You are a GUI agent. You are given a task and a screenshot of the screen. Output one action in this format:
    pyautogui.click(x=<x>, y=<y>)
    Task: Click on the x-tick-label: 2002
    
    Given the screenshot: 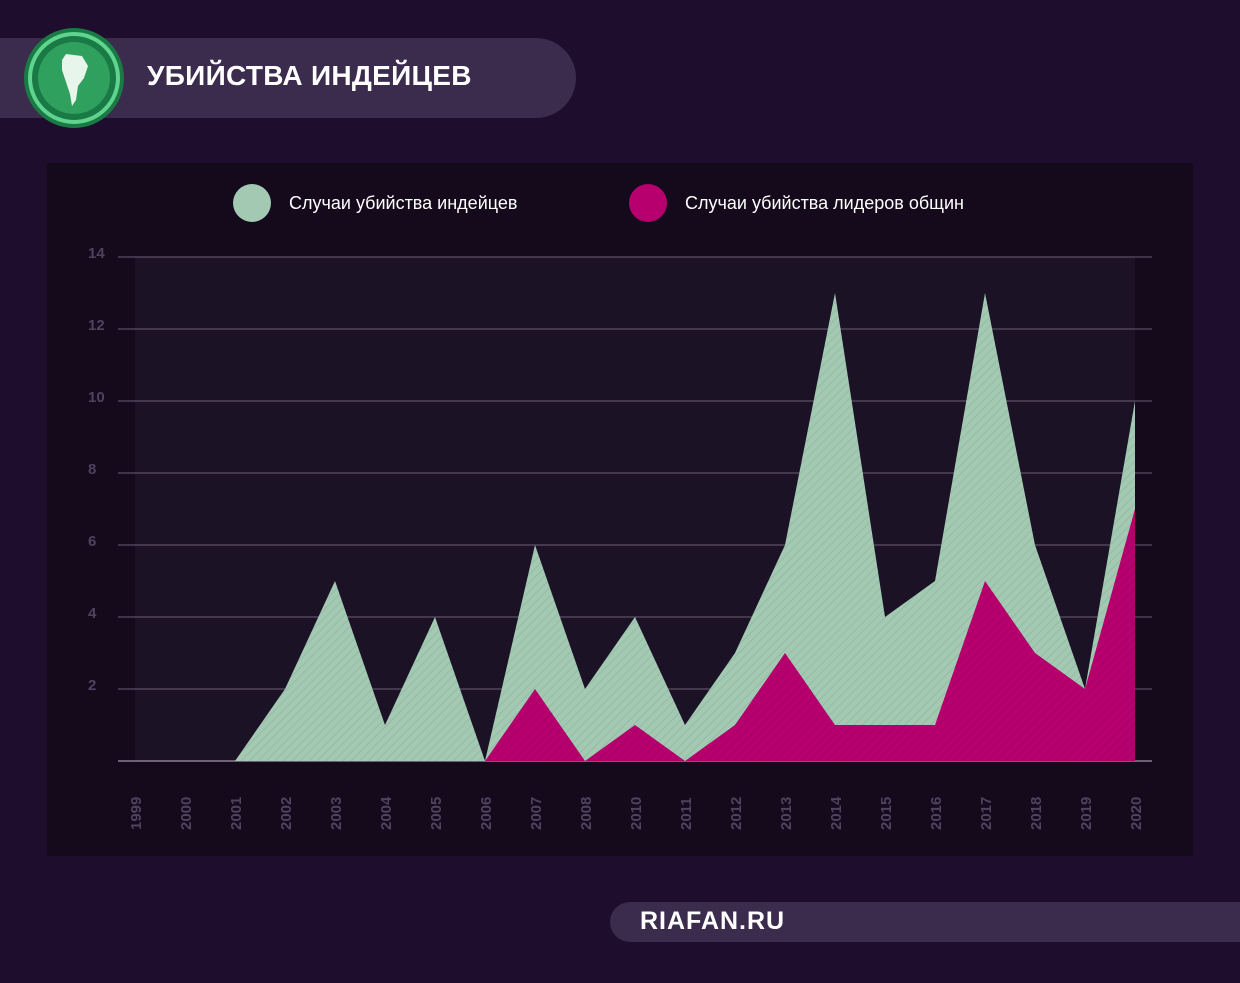 What is the action you would take?
    pyautogui.click(x=286, y=813)
    